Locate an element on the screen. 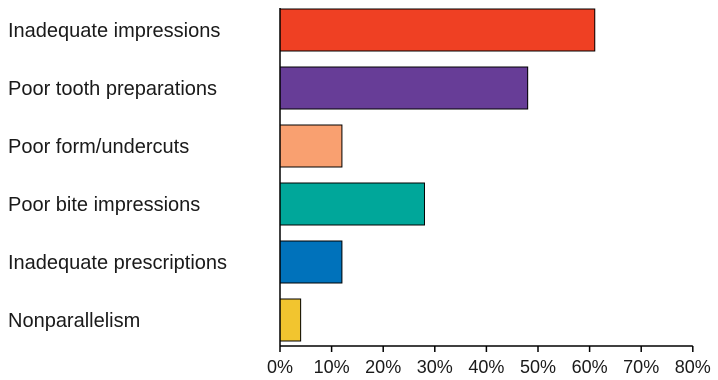  x-tick-label: 60% is located at coordinates (590, 367).